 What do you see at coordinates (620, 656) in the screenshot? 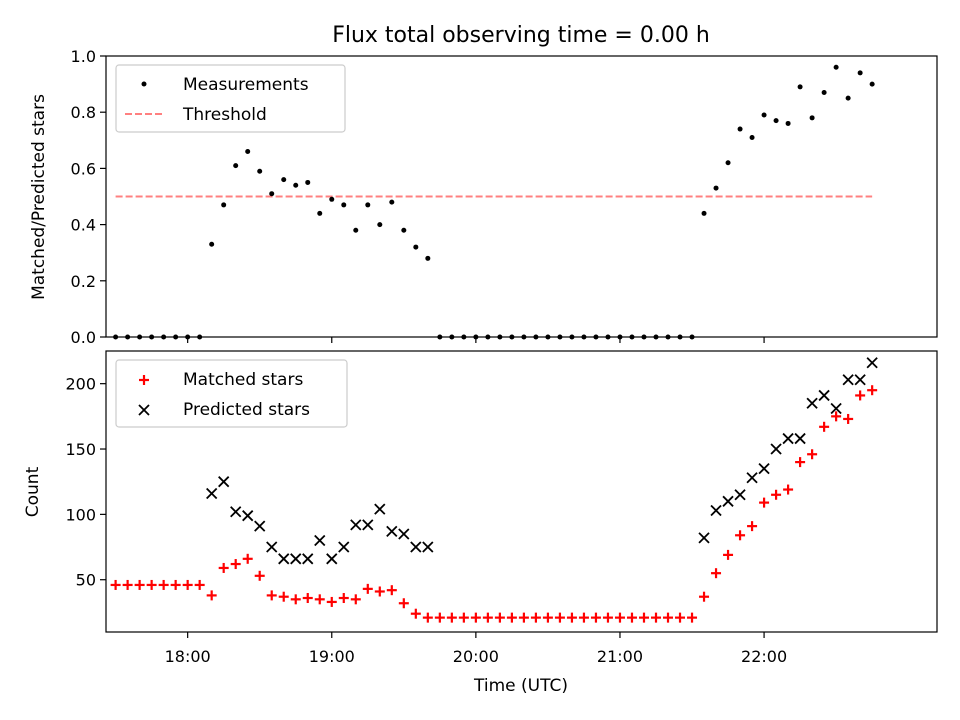
I see `x-tick-label: 21:00` at bounding box center [620, 656].